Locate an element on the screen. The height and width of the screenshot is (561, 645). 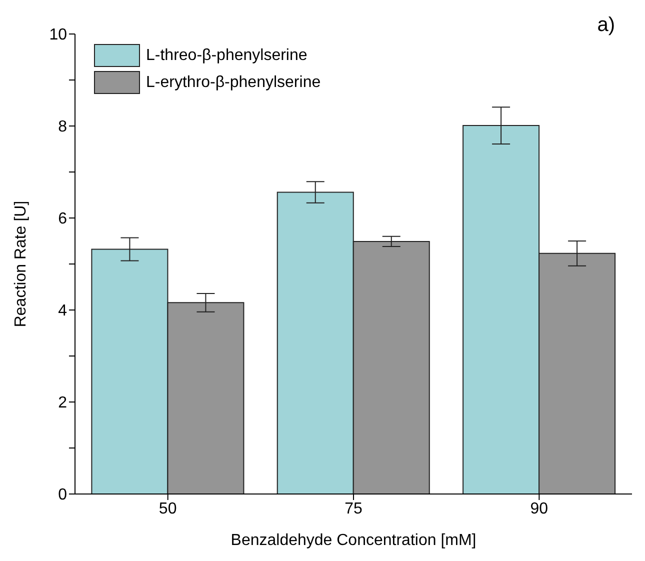
y-tick-label: 6 is located at coordinates (63, 219).